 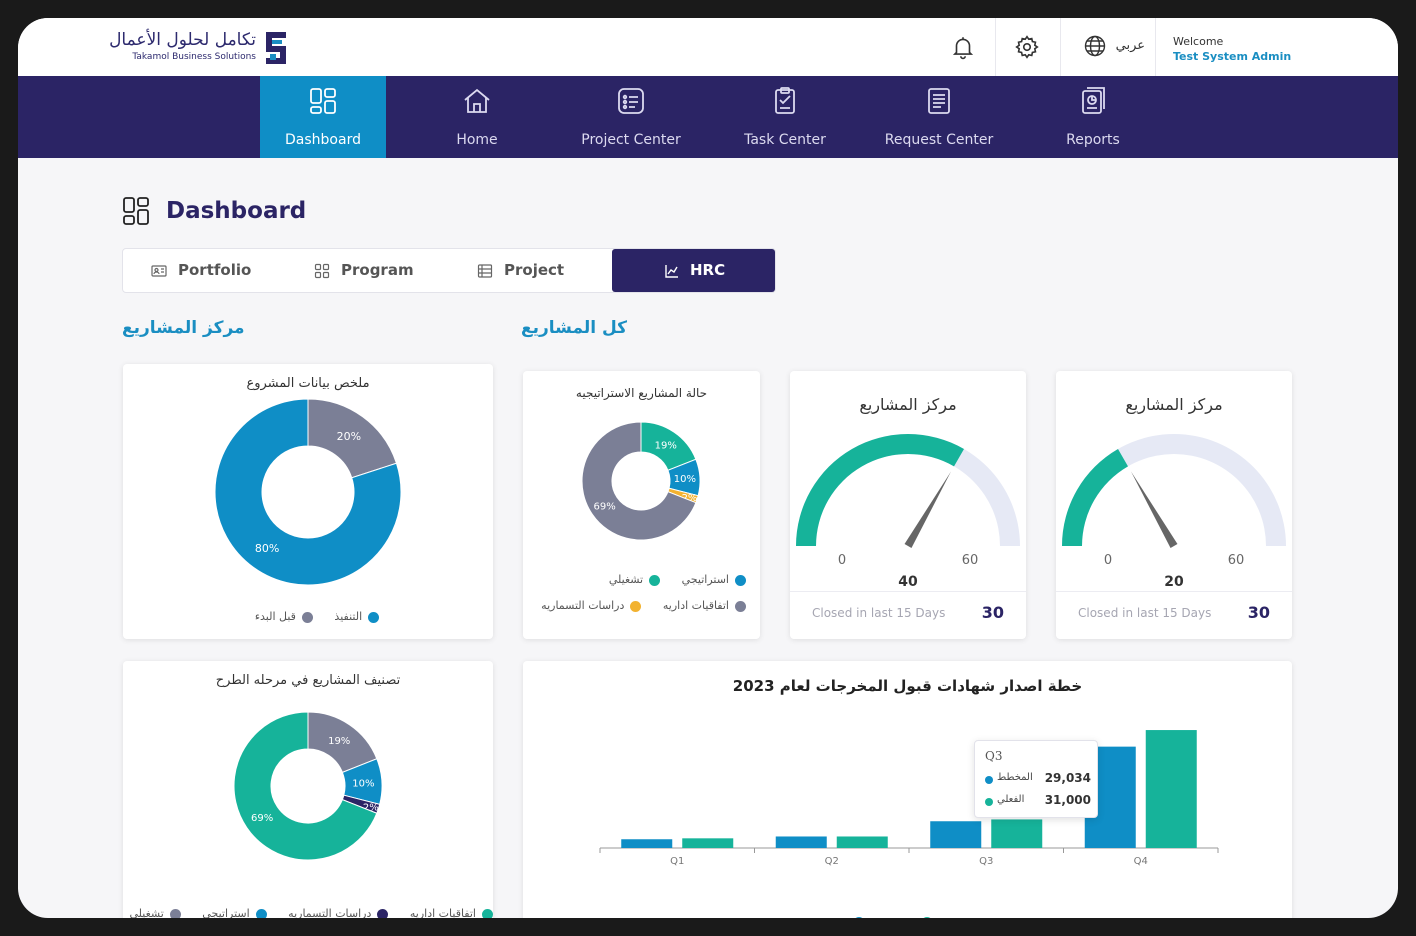 What do you see at coordinates (832, 861) in the screenshot?
I see `x-tick-label: Q2` at bounding box center [832, 861].